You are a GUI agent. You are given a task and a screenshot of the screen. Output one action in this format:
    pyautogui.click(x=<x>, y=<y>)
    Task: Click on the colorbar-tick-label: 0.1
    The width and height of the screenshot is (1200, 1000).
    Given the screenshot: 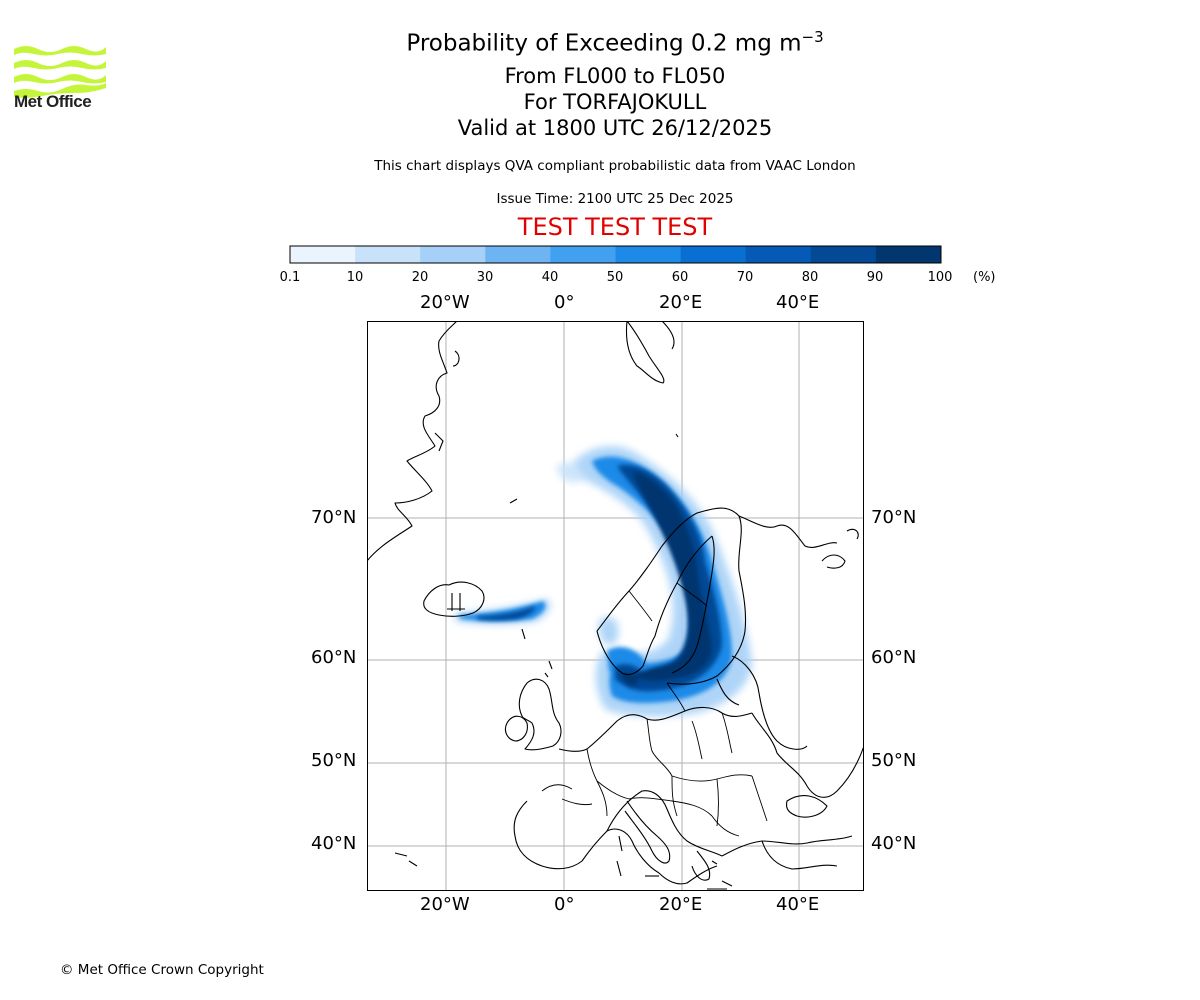 What is the action you would take?
    pyautogui.click(x=290, y=277)
    